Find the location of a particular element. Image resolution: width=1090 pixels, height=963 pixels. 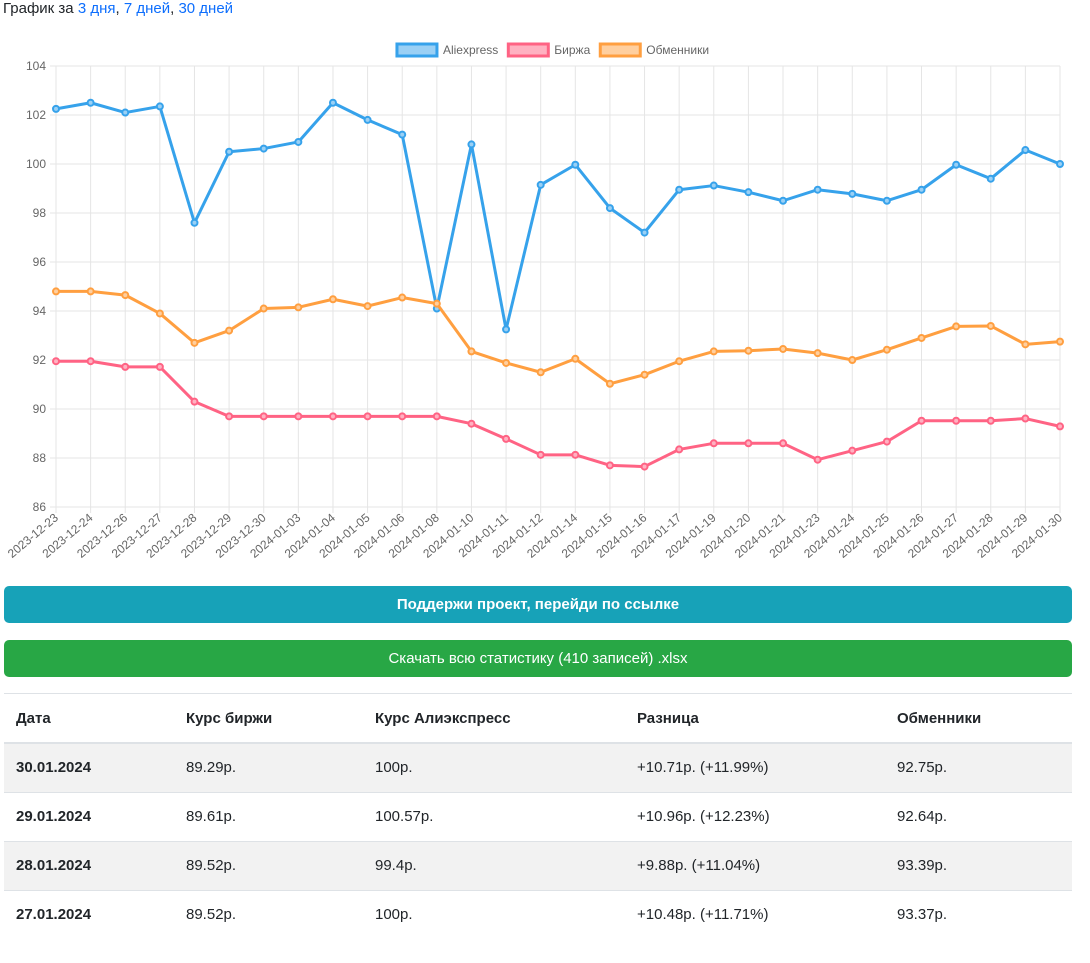

legend-item: Обменники is located at coordinates (653, 50).